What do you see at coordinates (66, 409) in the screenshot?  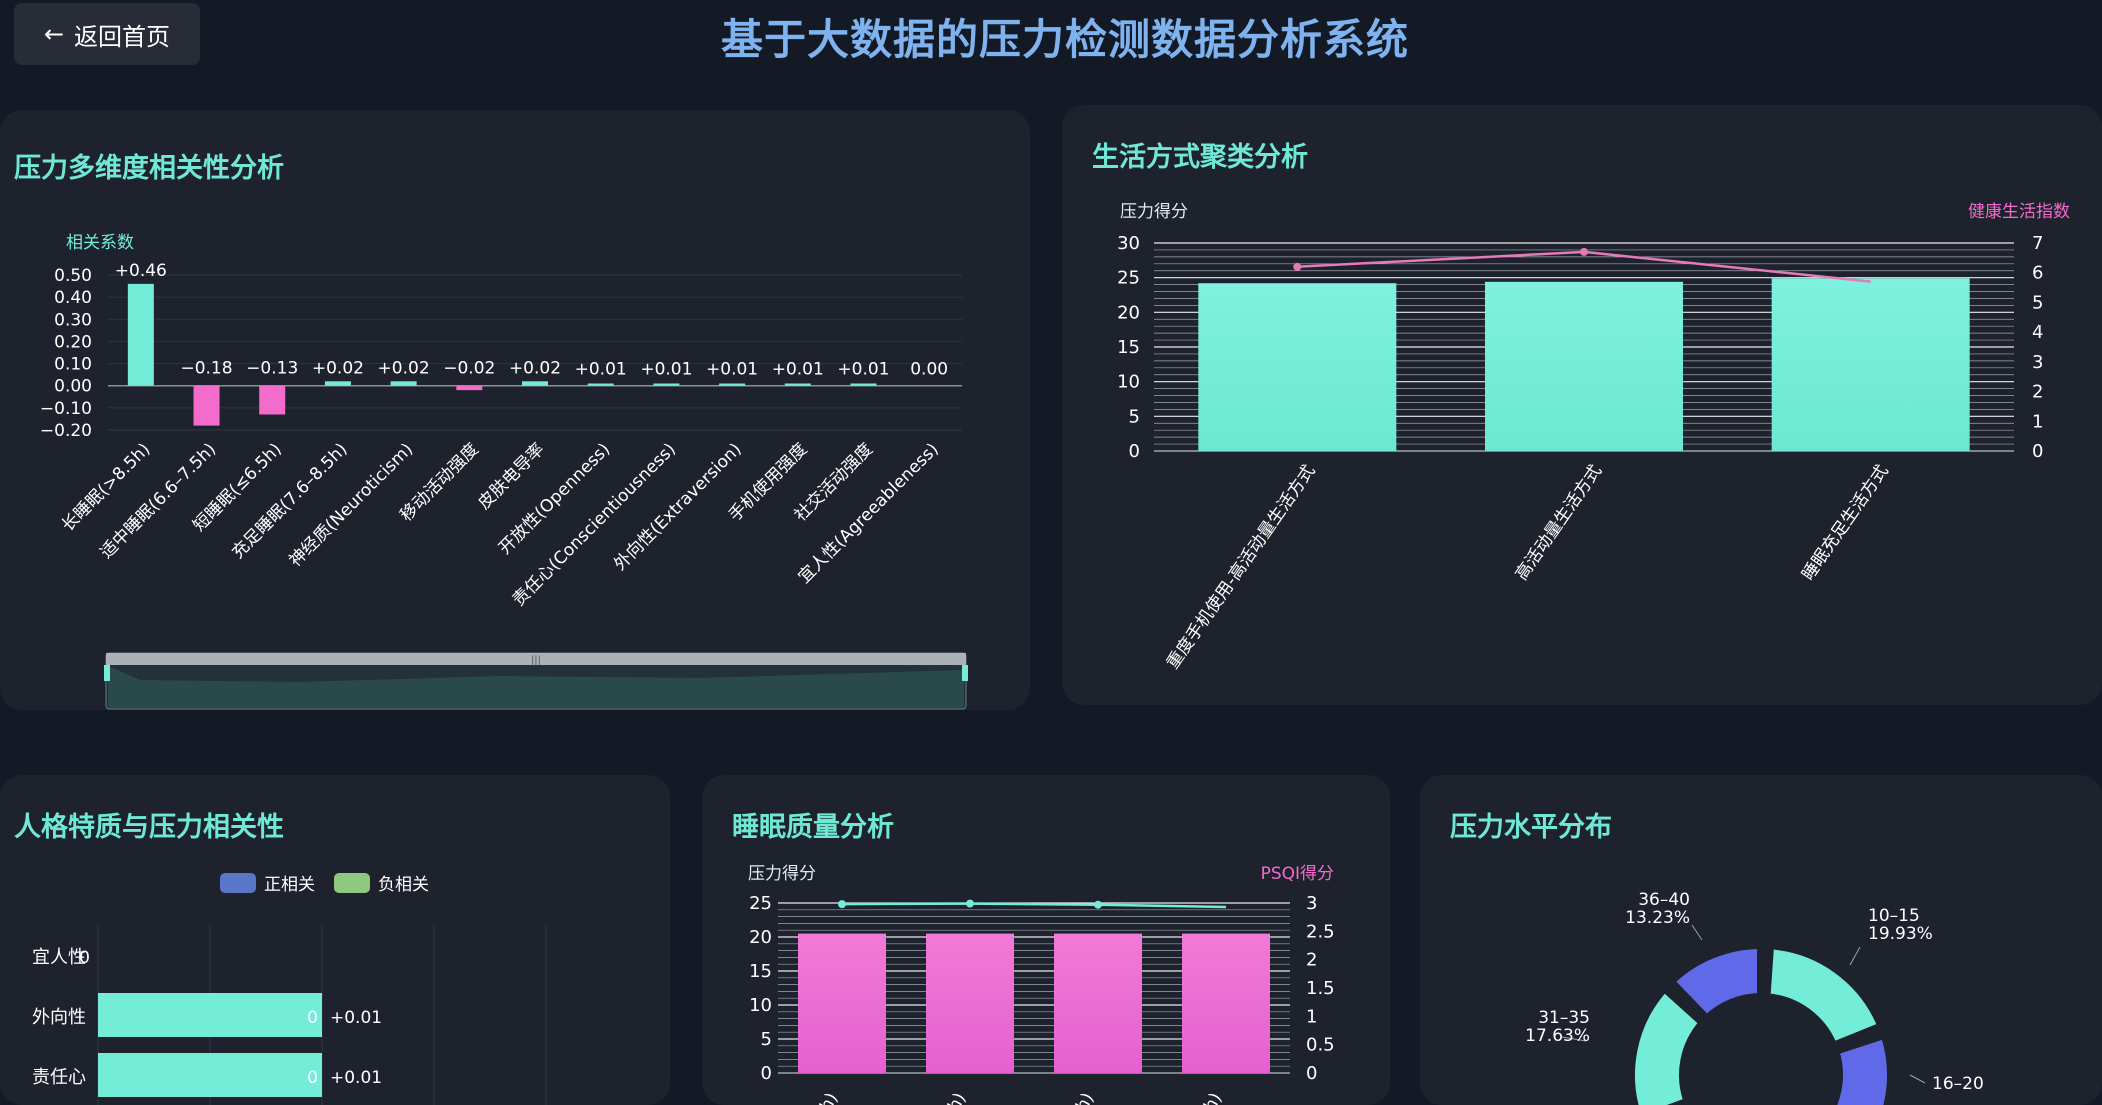 I see `y-tick-label: −0.10` at bounding box center [66, 409].